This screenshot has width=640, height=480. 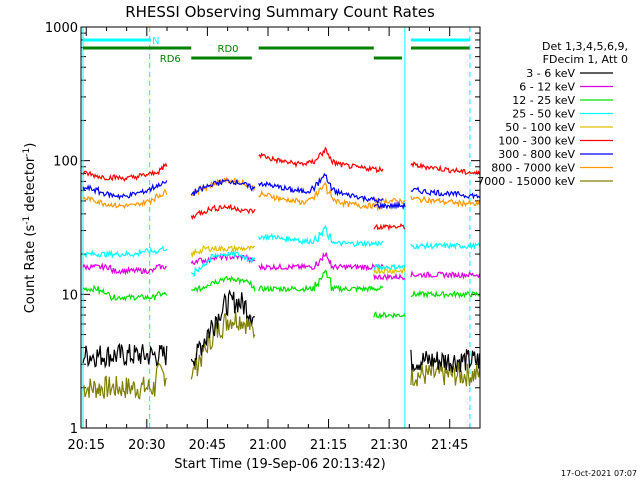 I want to click on y-tick-label: 1000, so click(x=61, y=28).